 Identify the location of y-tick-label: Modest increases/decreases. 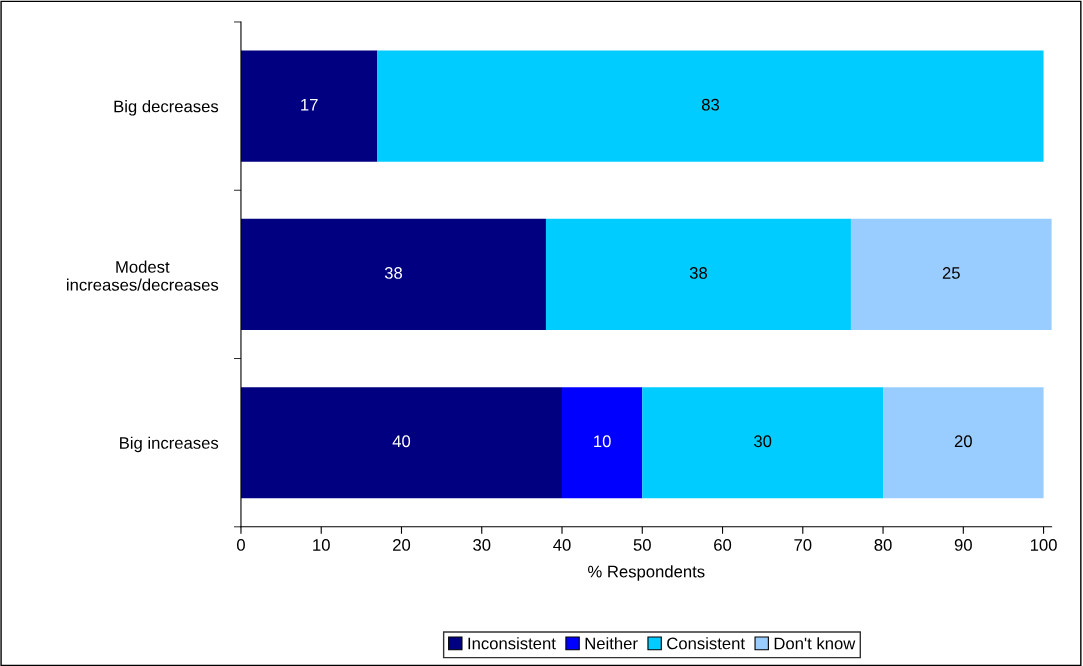
(143, 275).